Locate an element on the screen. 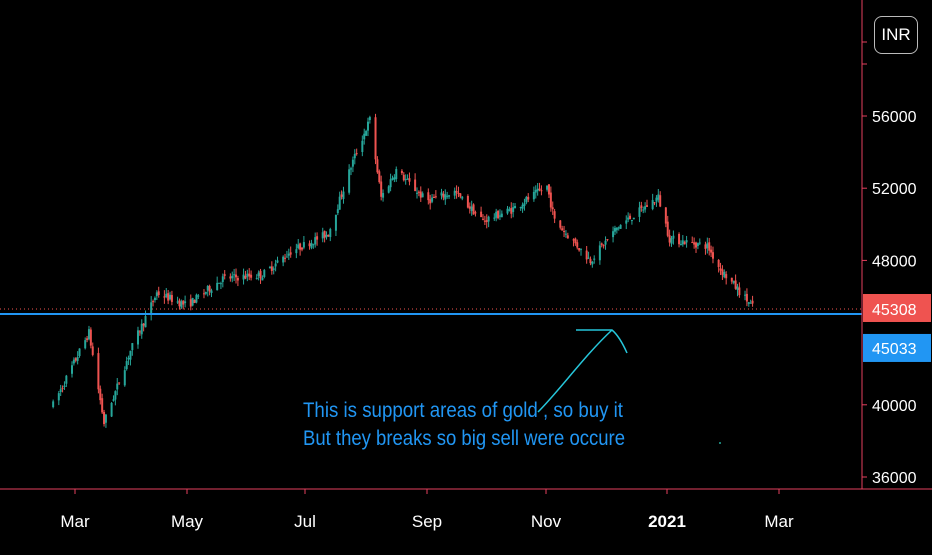  currency-badge: INR is located at coordinates (896, 35).